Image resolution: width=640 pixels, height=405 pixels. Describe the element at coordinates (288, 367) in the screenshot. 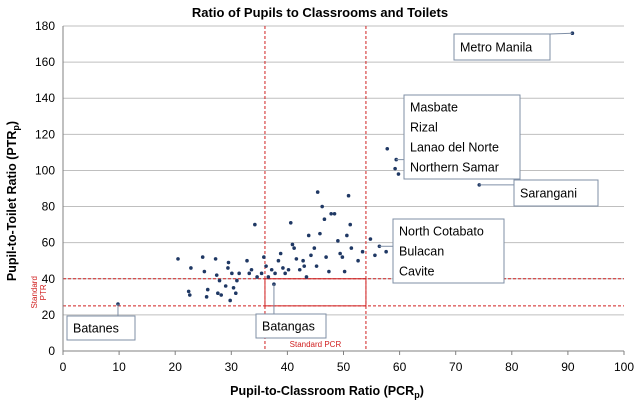

I see `x-tick-label: 40` at that location.